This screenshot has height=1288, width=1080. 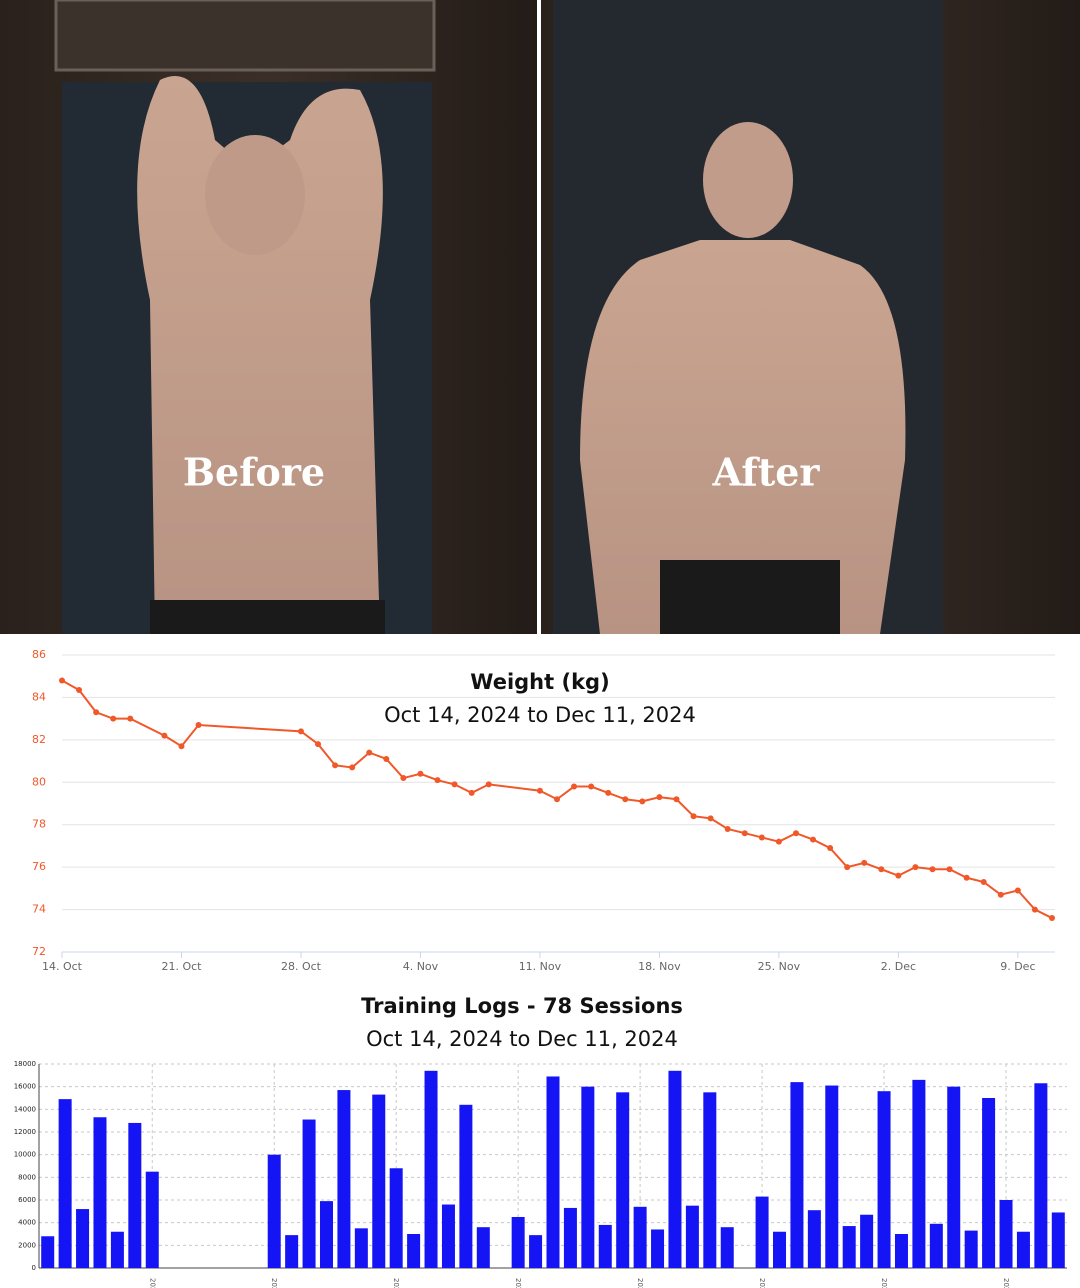 I want to click on x-tick-label: 18. Nov, so click(x=659, y=966).